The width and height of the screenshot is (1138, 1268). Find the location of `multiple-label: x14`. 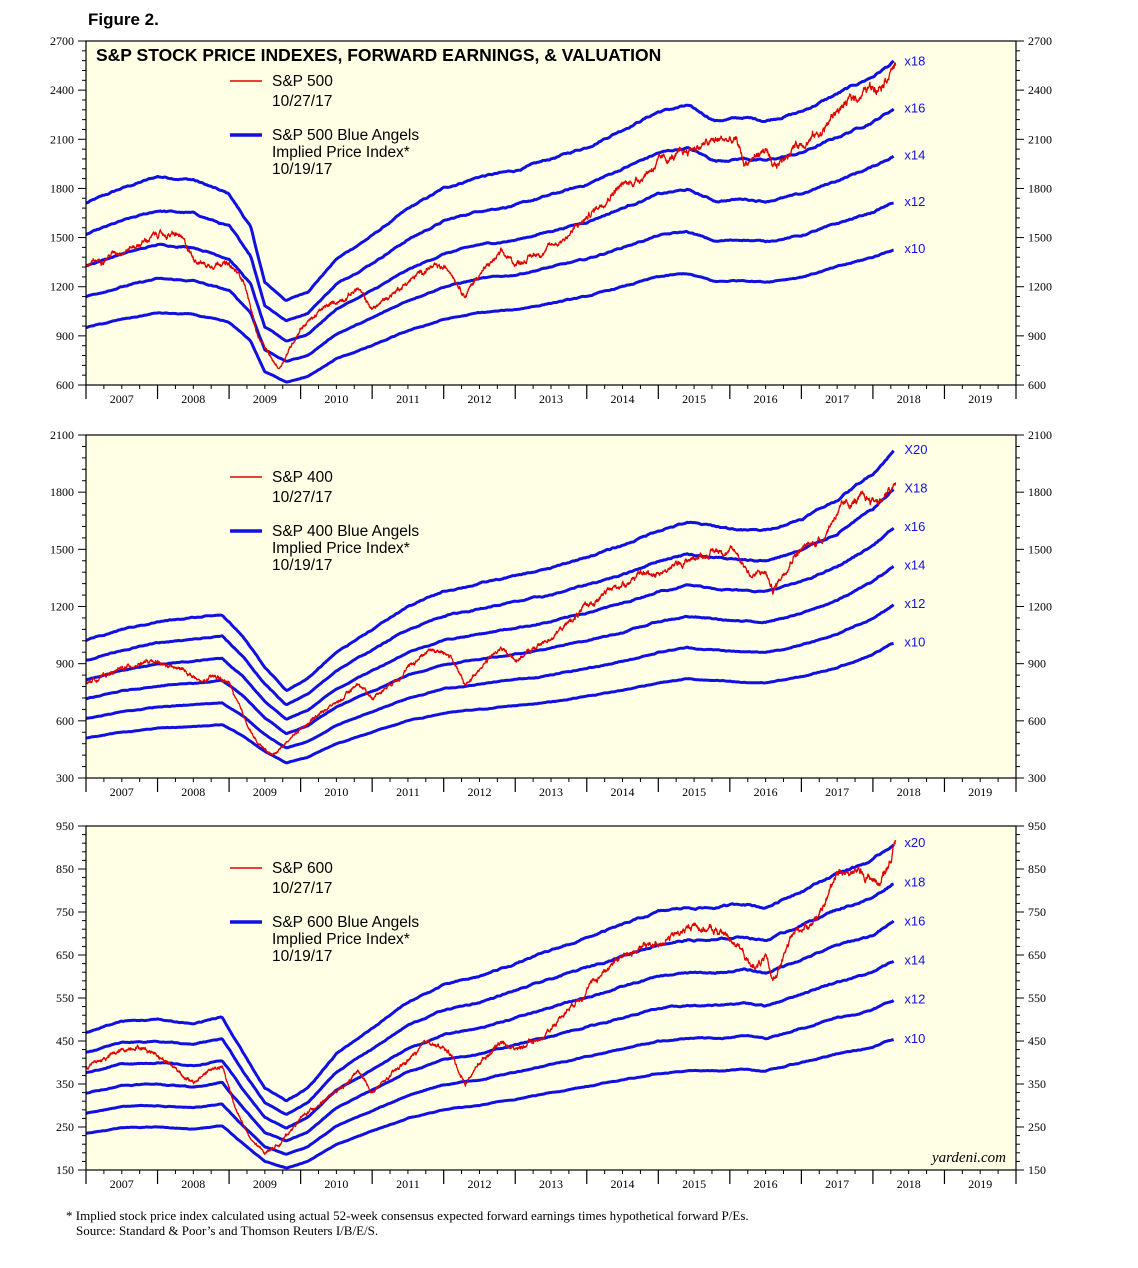

multiple-label: x14 is located at coordinates (914, 960).